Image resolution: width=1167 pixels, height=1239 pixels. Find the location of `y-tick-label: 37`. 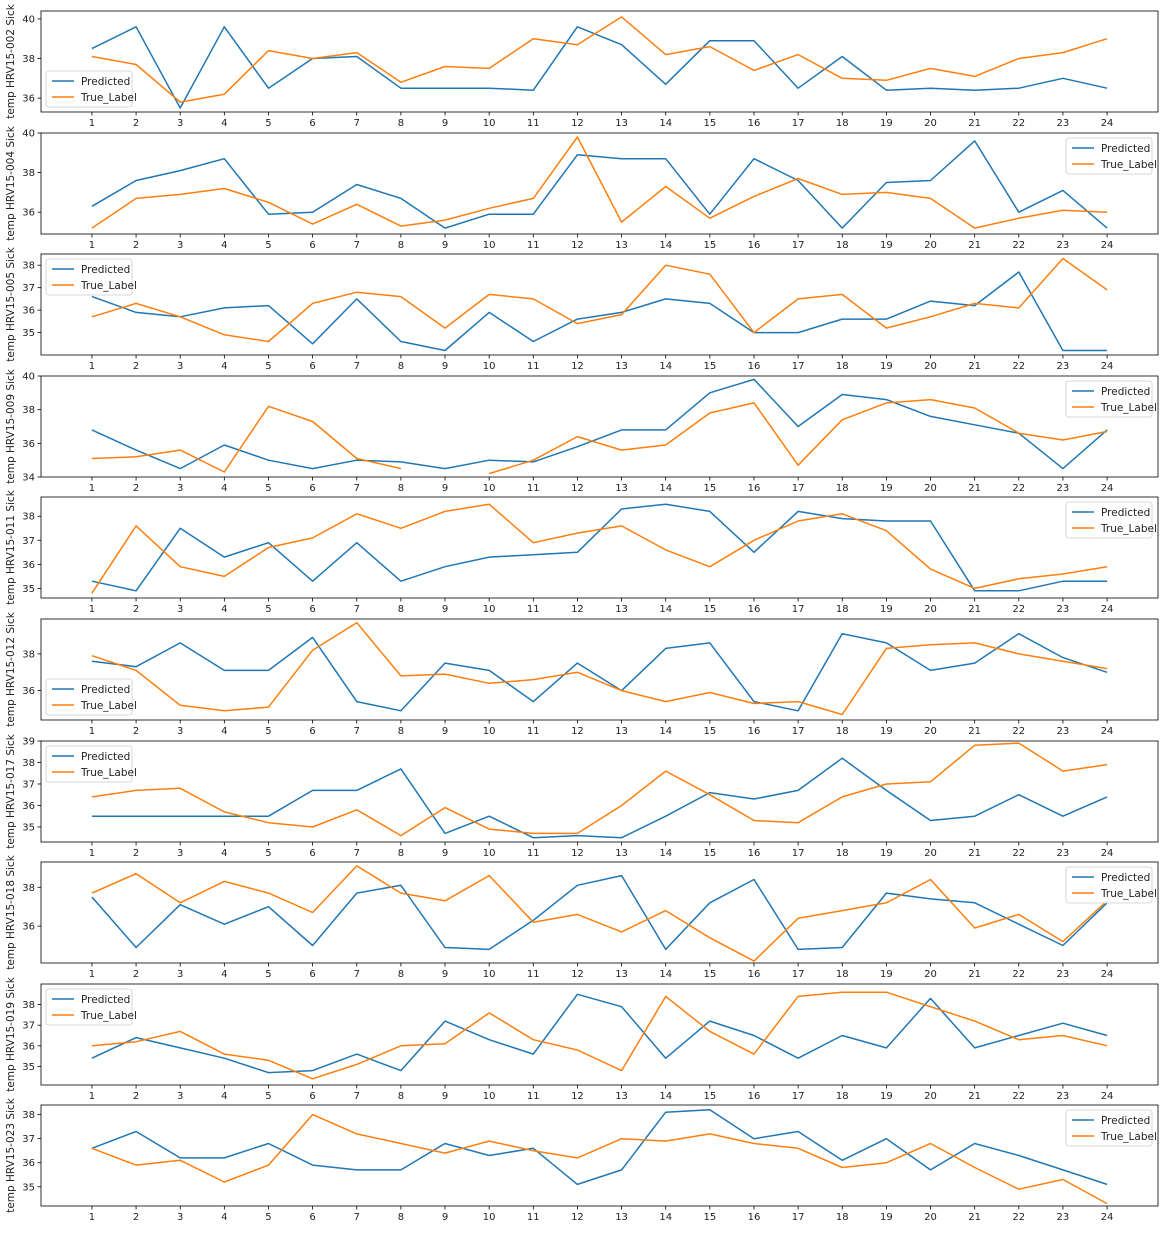

y-tick-label: 37 is located at coordinates (28, 1139).